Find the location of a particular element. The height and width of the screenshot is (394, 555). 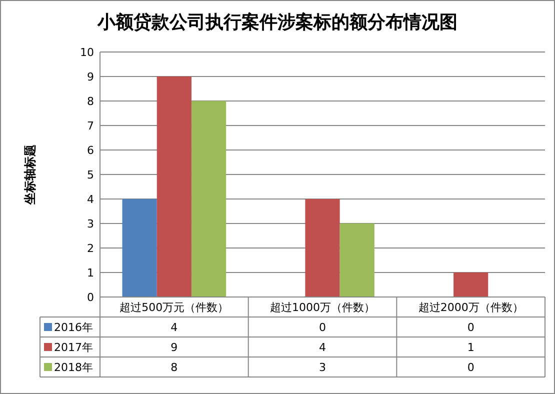

y-tick-label: 7 is located at coordinates (90, 126).